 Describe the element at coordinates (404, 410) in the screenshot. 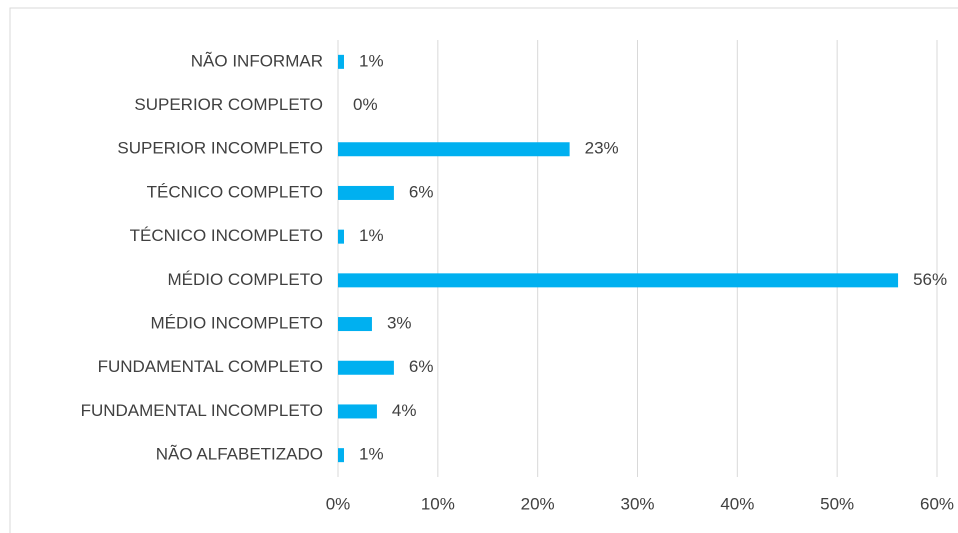

I see `data-label: 4%` at that location.